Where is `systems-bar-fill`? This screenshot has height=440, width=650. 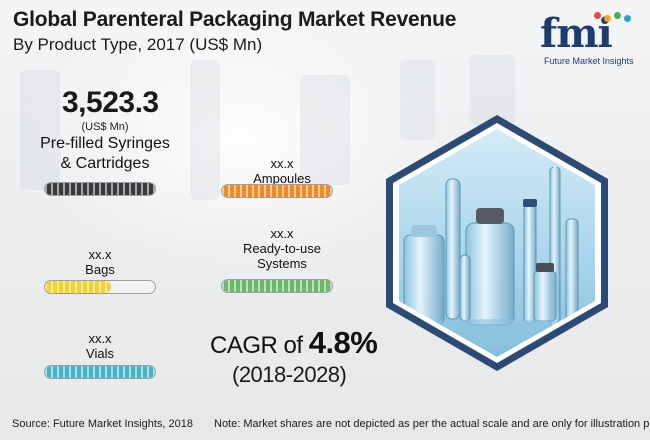 systems-bar-fill is located at coordinates (277, 286).